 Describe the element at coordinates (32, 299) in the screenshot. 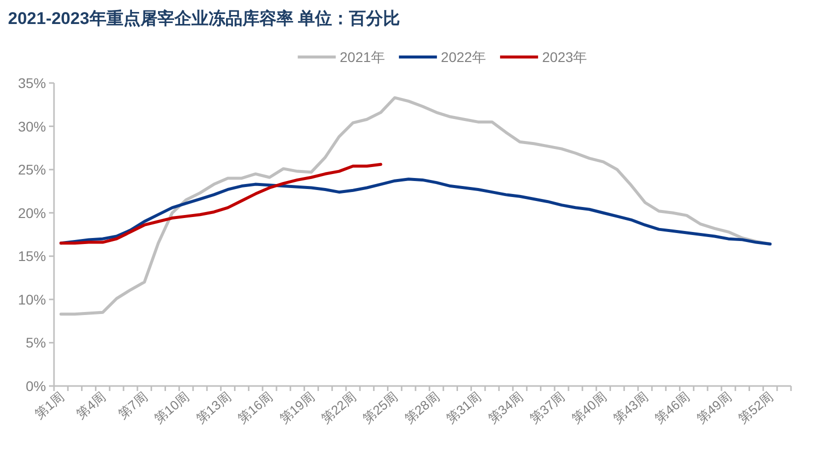

I see `y-tick-label: 10%` at that location.